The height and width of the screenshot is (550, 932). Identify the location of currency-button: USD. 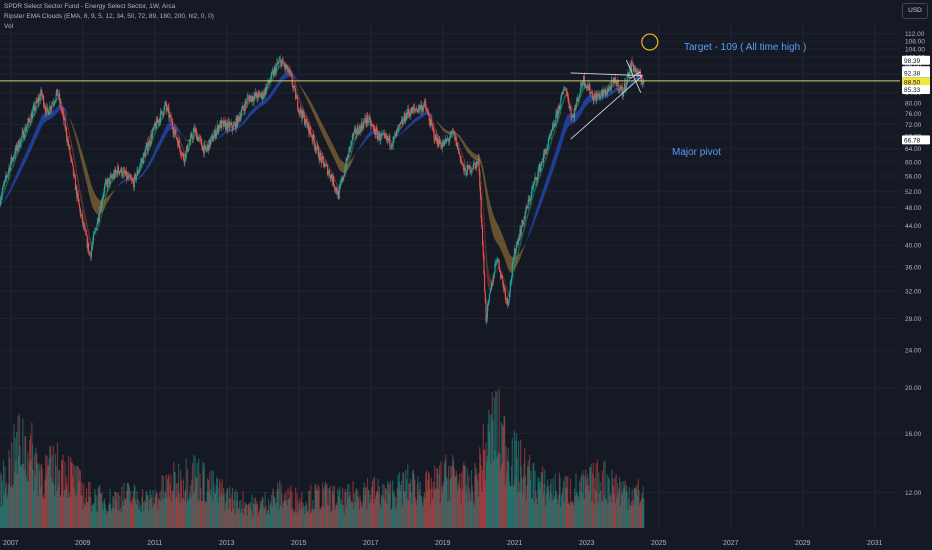
(915, 11).